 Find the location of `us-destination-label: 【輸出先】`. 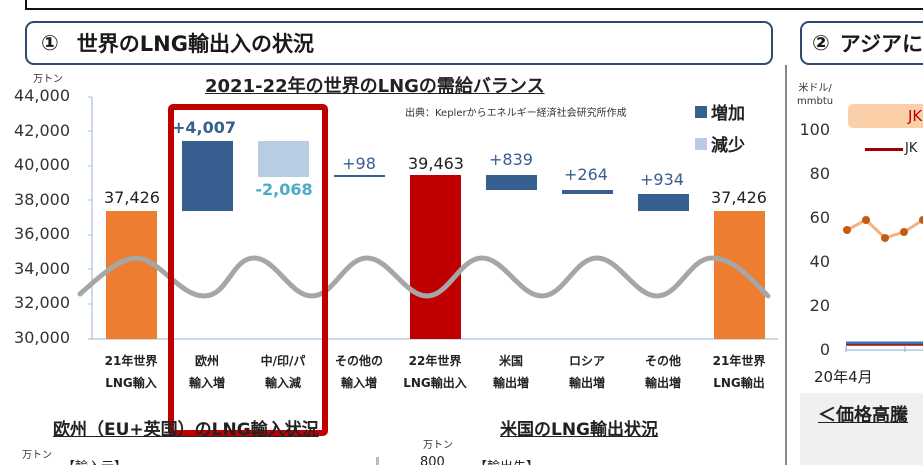

us-destination-label: 【輸出先】 is located at coordinates (506, 460).